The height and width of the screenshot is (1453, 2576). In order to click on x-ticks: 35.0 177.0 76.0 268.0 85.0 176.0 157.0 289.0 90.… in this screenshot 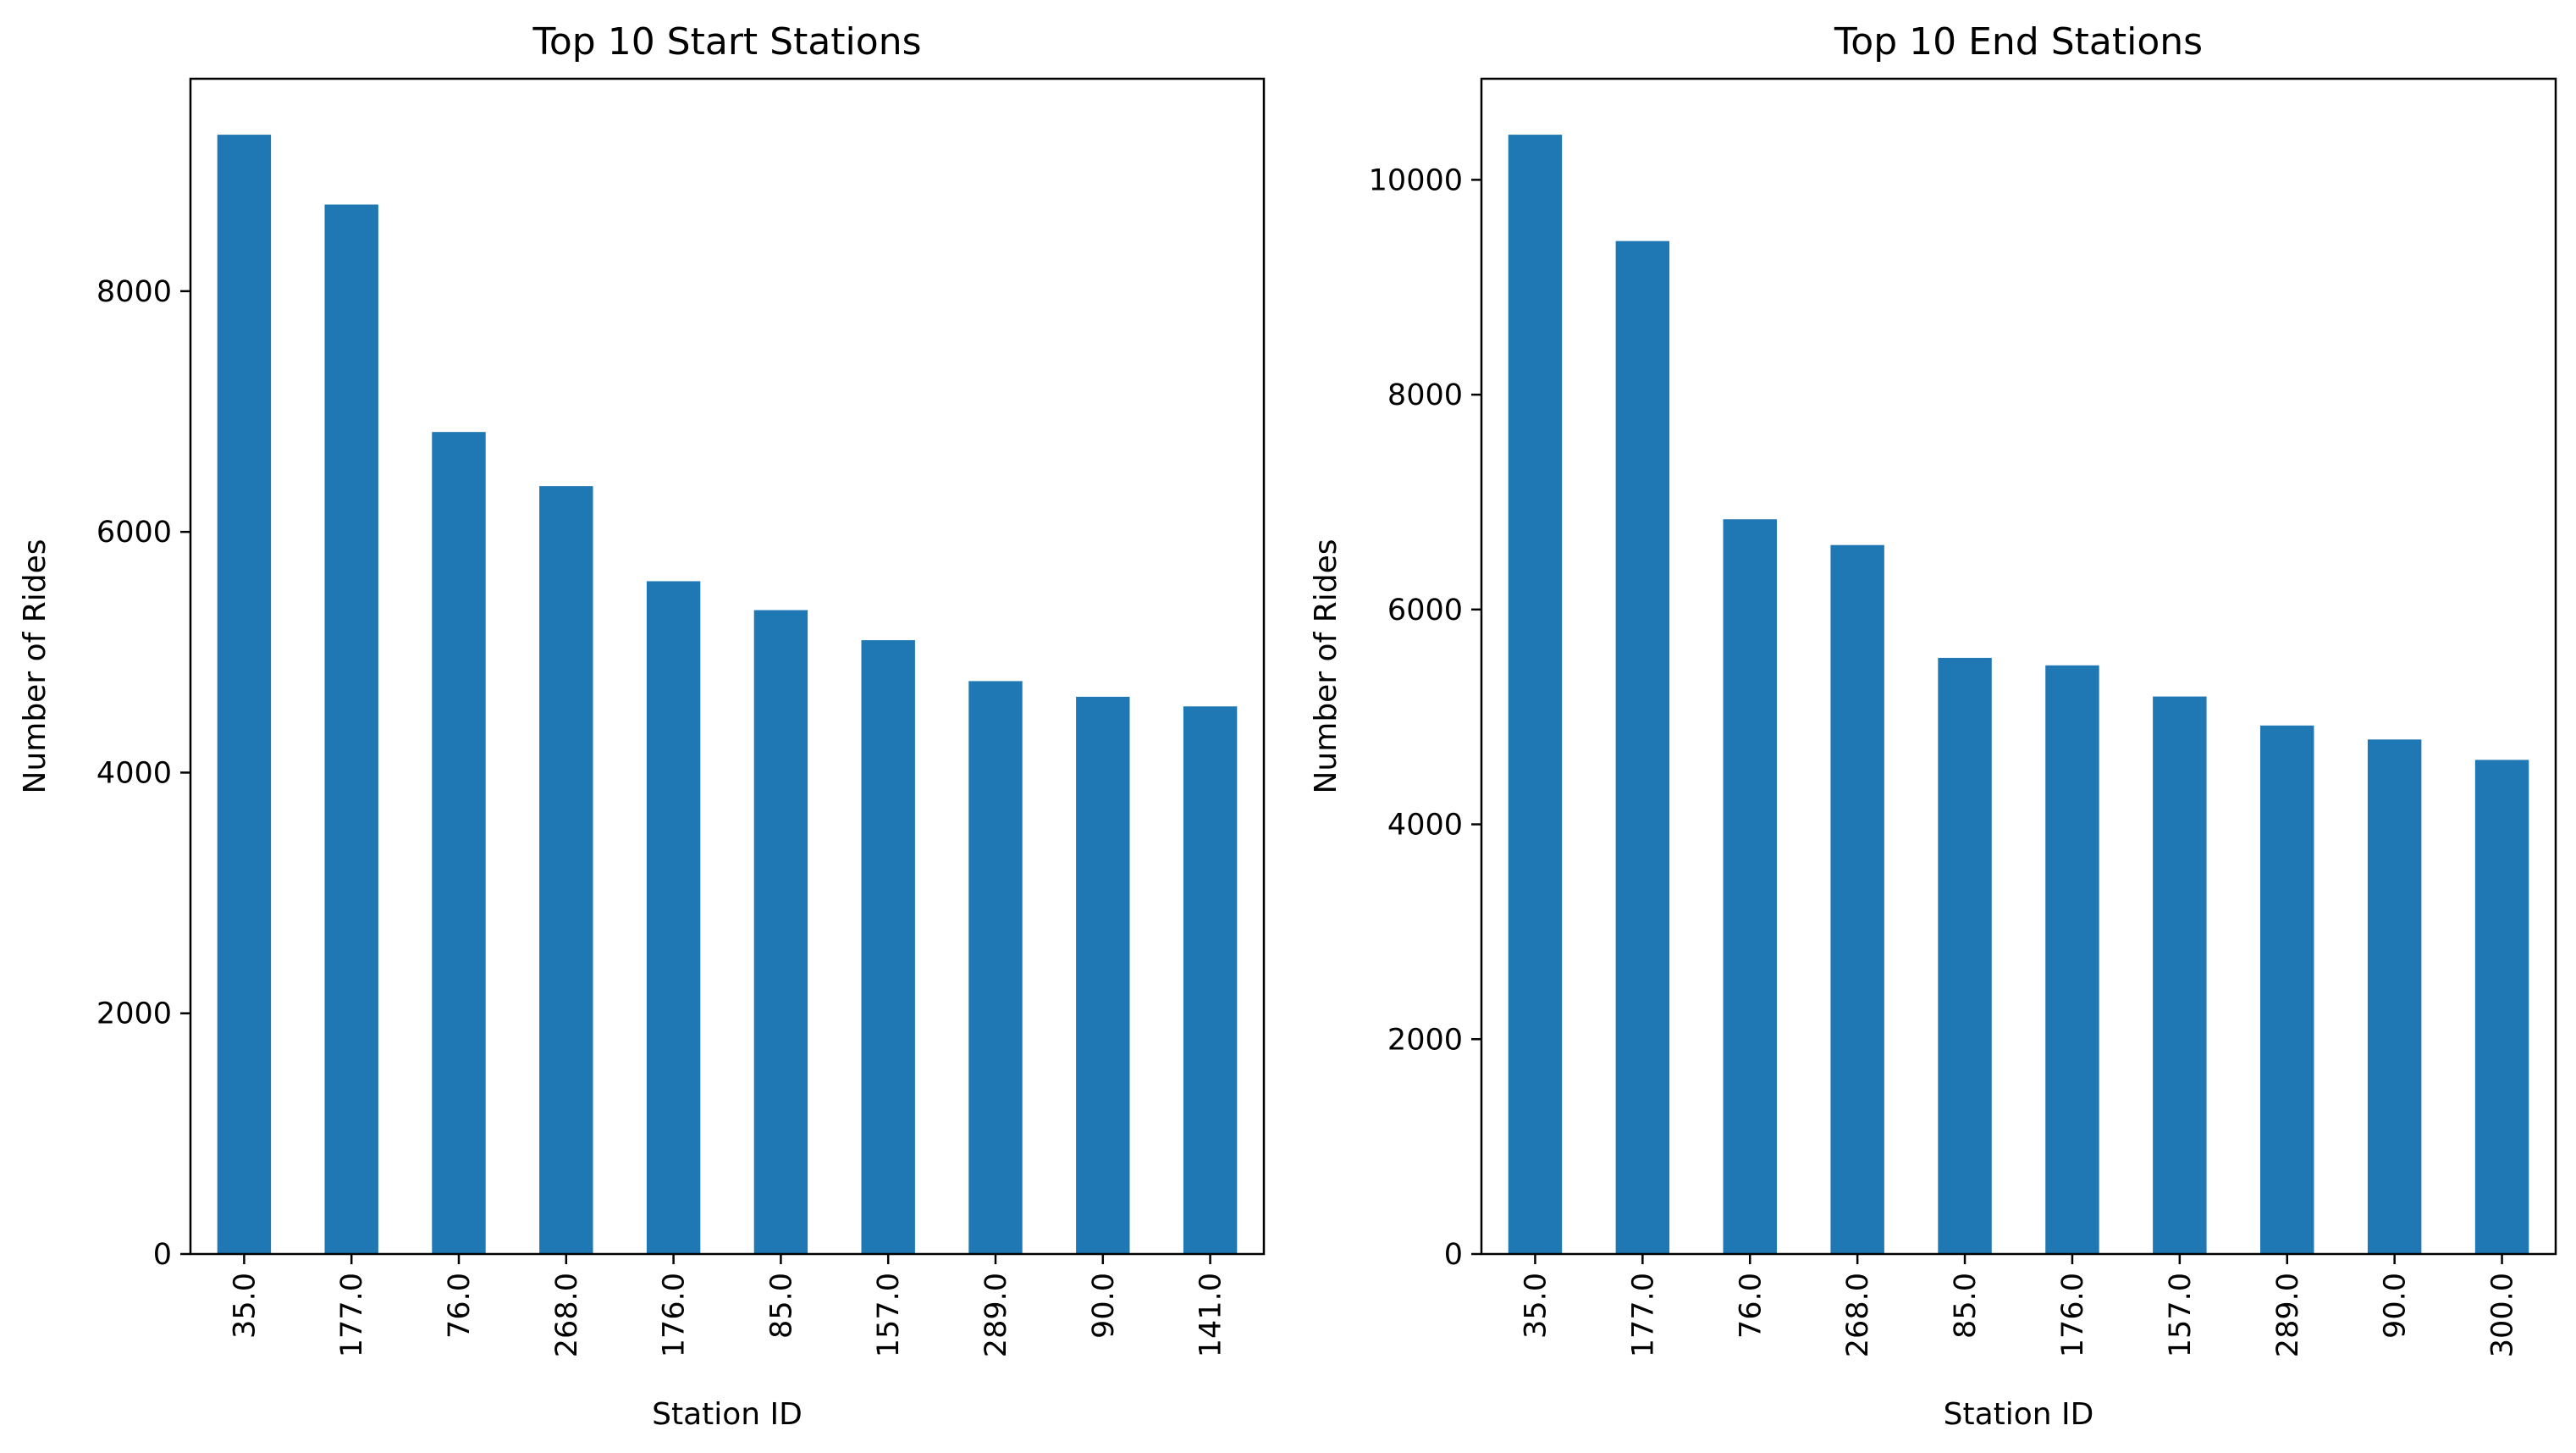, I will do `click(2019, 1305)`.